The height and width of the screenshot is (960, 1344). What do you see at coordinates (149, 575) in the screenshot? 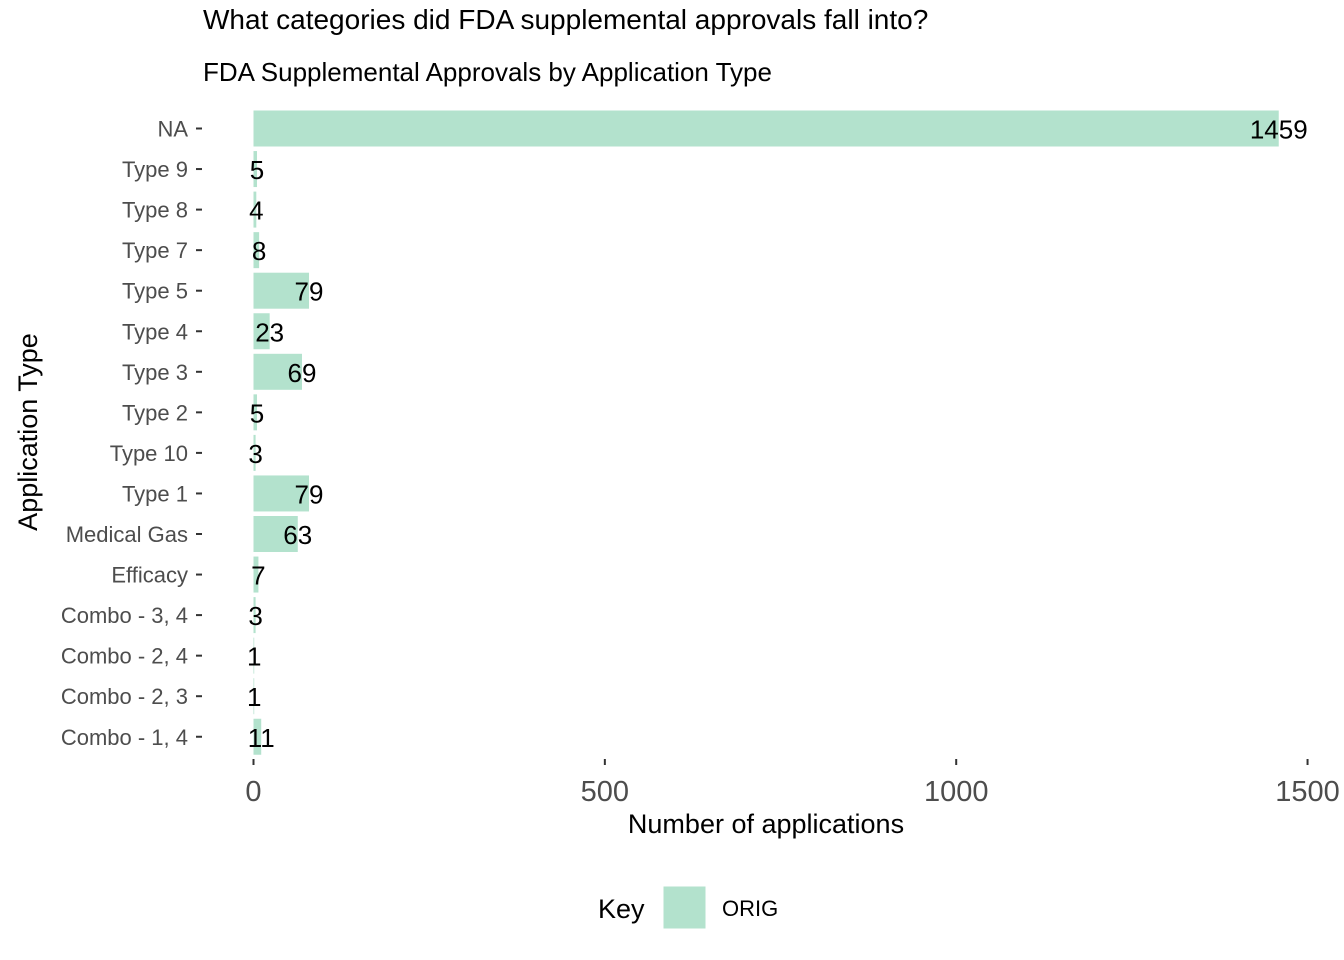
I see `y-tick-label: Efficacy` at bounding box center [149, 575].